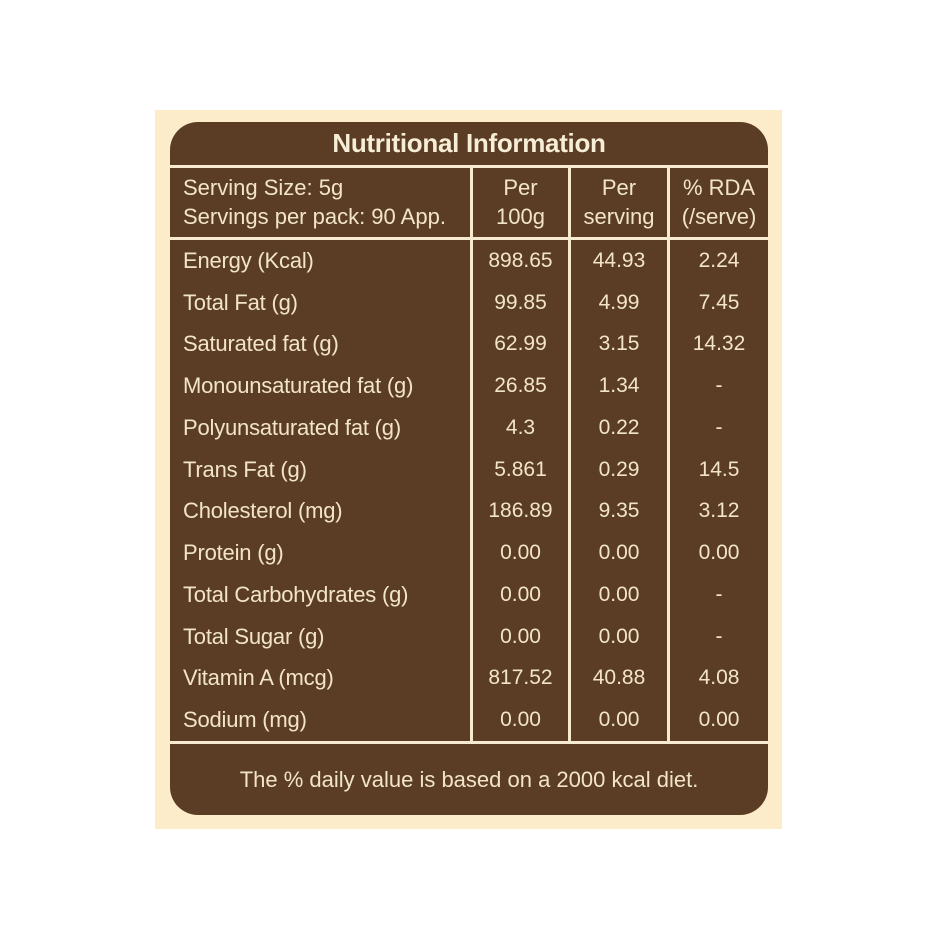 Image resolution: width=940 pixels, height=940 pixels. What do you see at coordinates (254, 636) in the screenshot?
I see `nutrient-name: Total Sugar (g)` at bounding box center [254, 636].